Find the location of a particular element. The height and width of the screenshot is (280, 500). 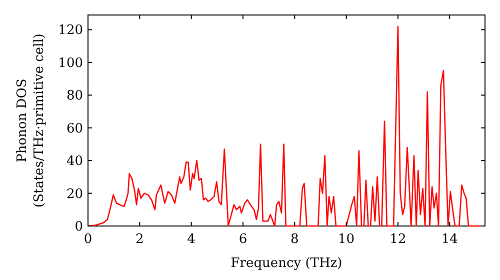

x-tick-label: 10 is located at coordinates (346, 239).